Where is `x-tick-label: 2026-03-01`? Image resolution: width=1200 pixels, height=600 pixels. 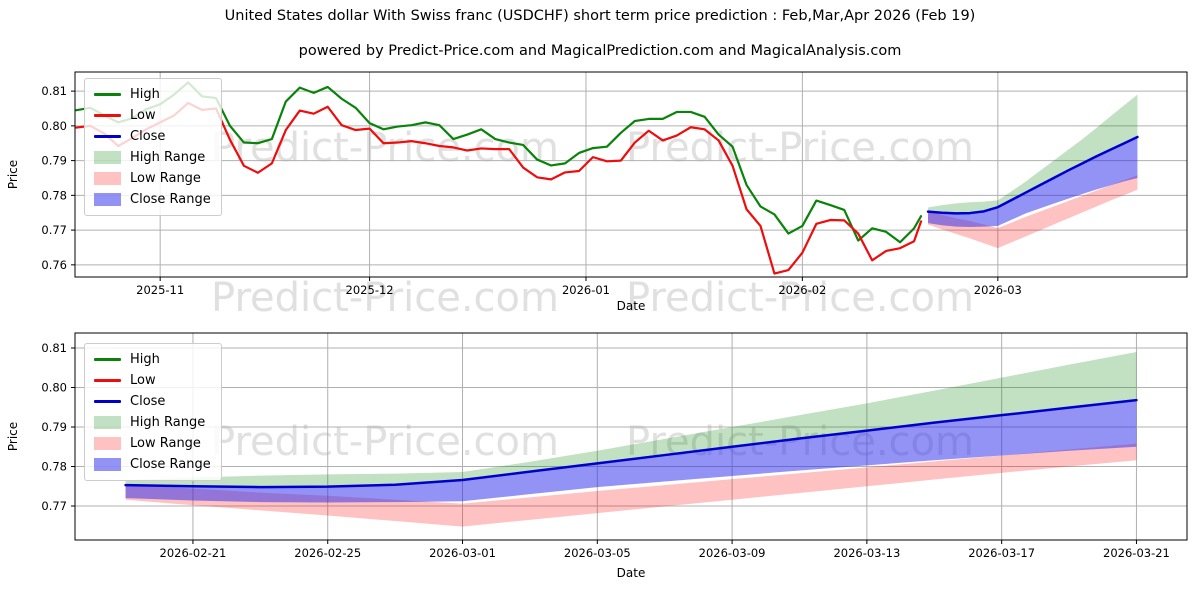
x-tick-label: 2026-03-01 is located at coordinates (462, 553).